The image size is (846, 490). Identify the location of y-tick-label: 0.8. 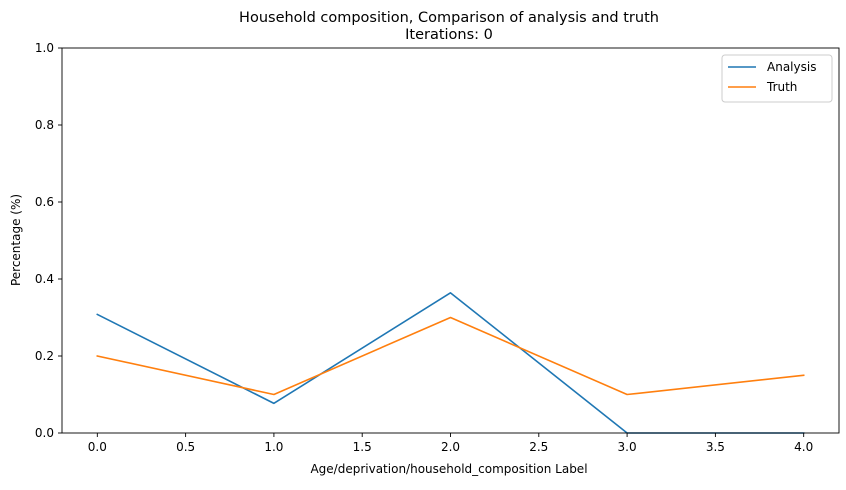
(44, 125).